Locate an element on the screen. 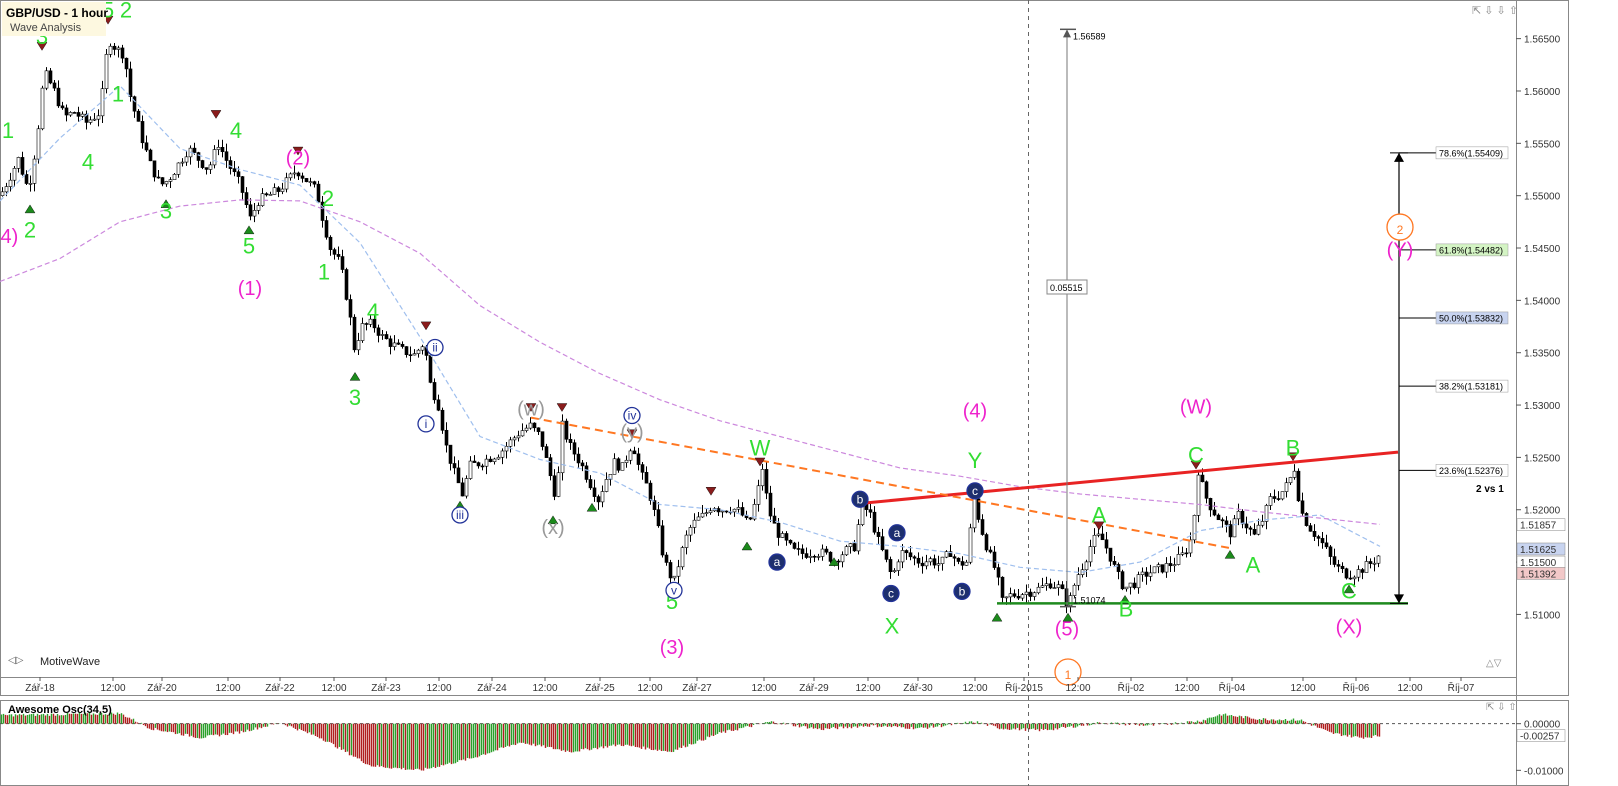 The width and height of the screenshot is (1618, 786). x-tick-label: Říj-07 is located at coordinates (1461, 687).